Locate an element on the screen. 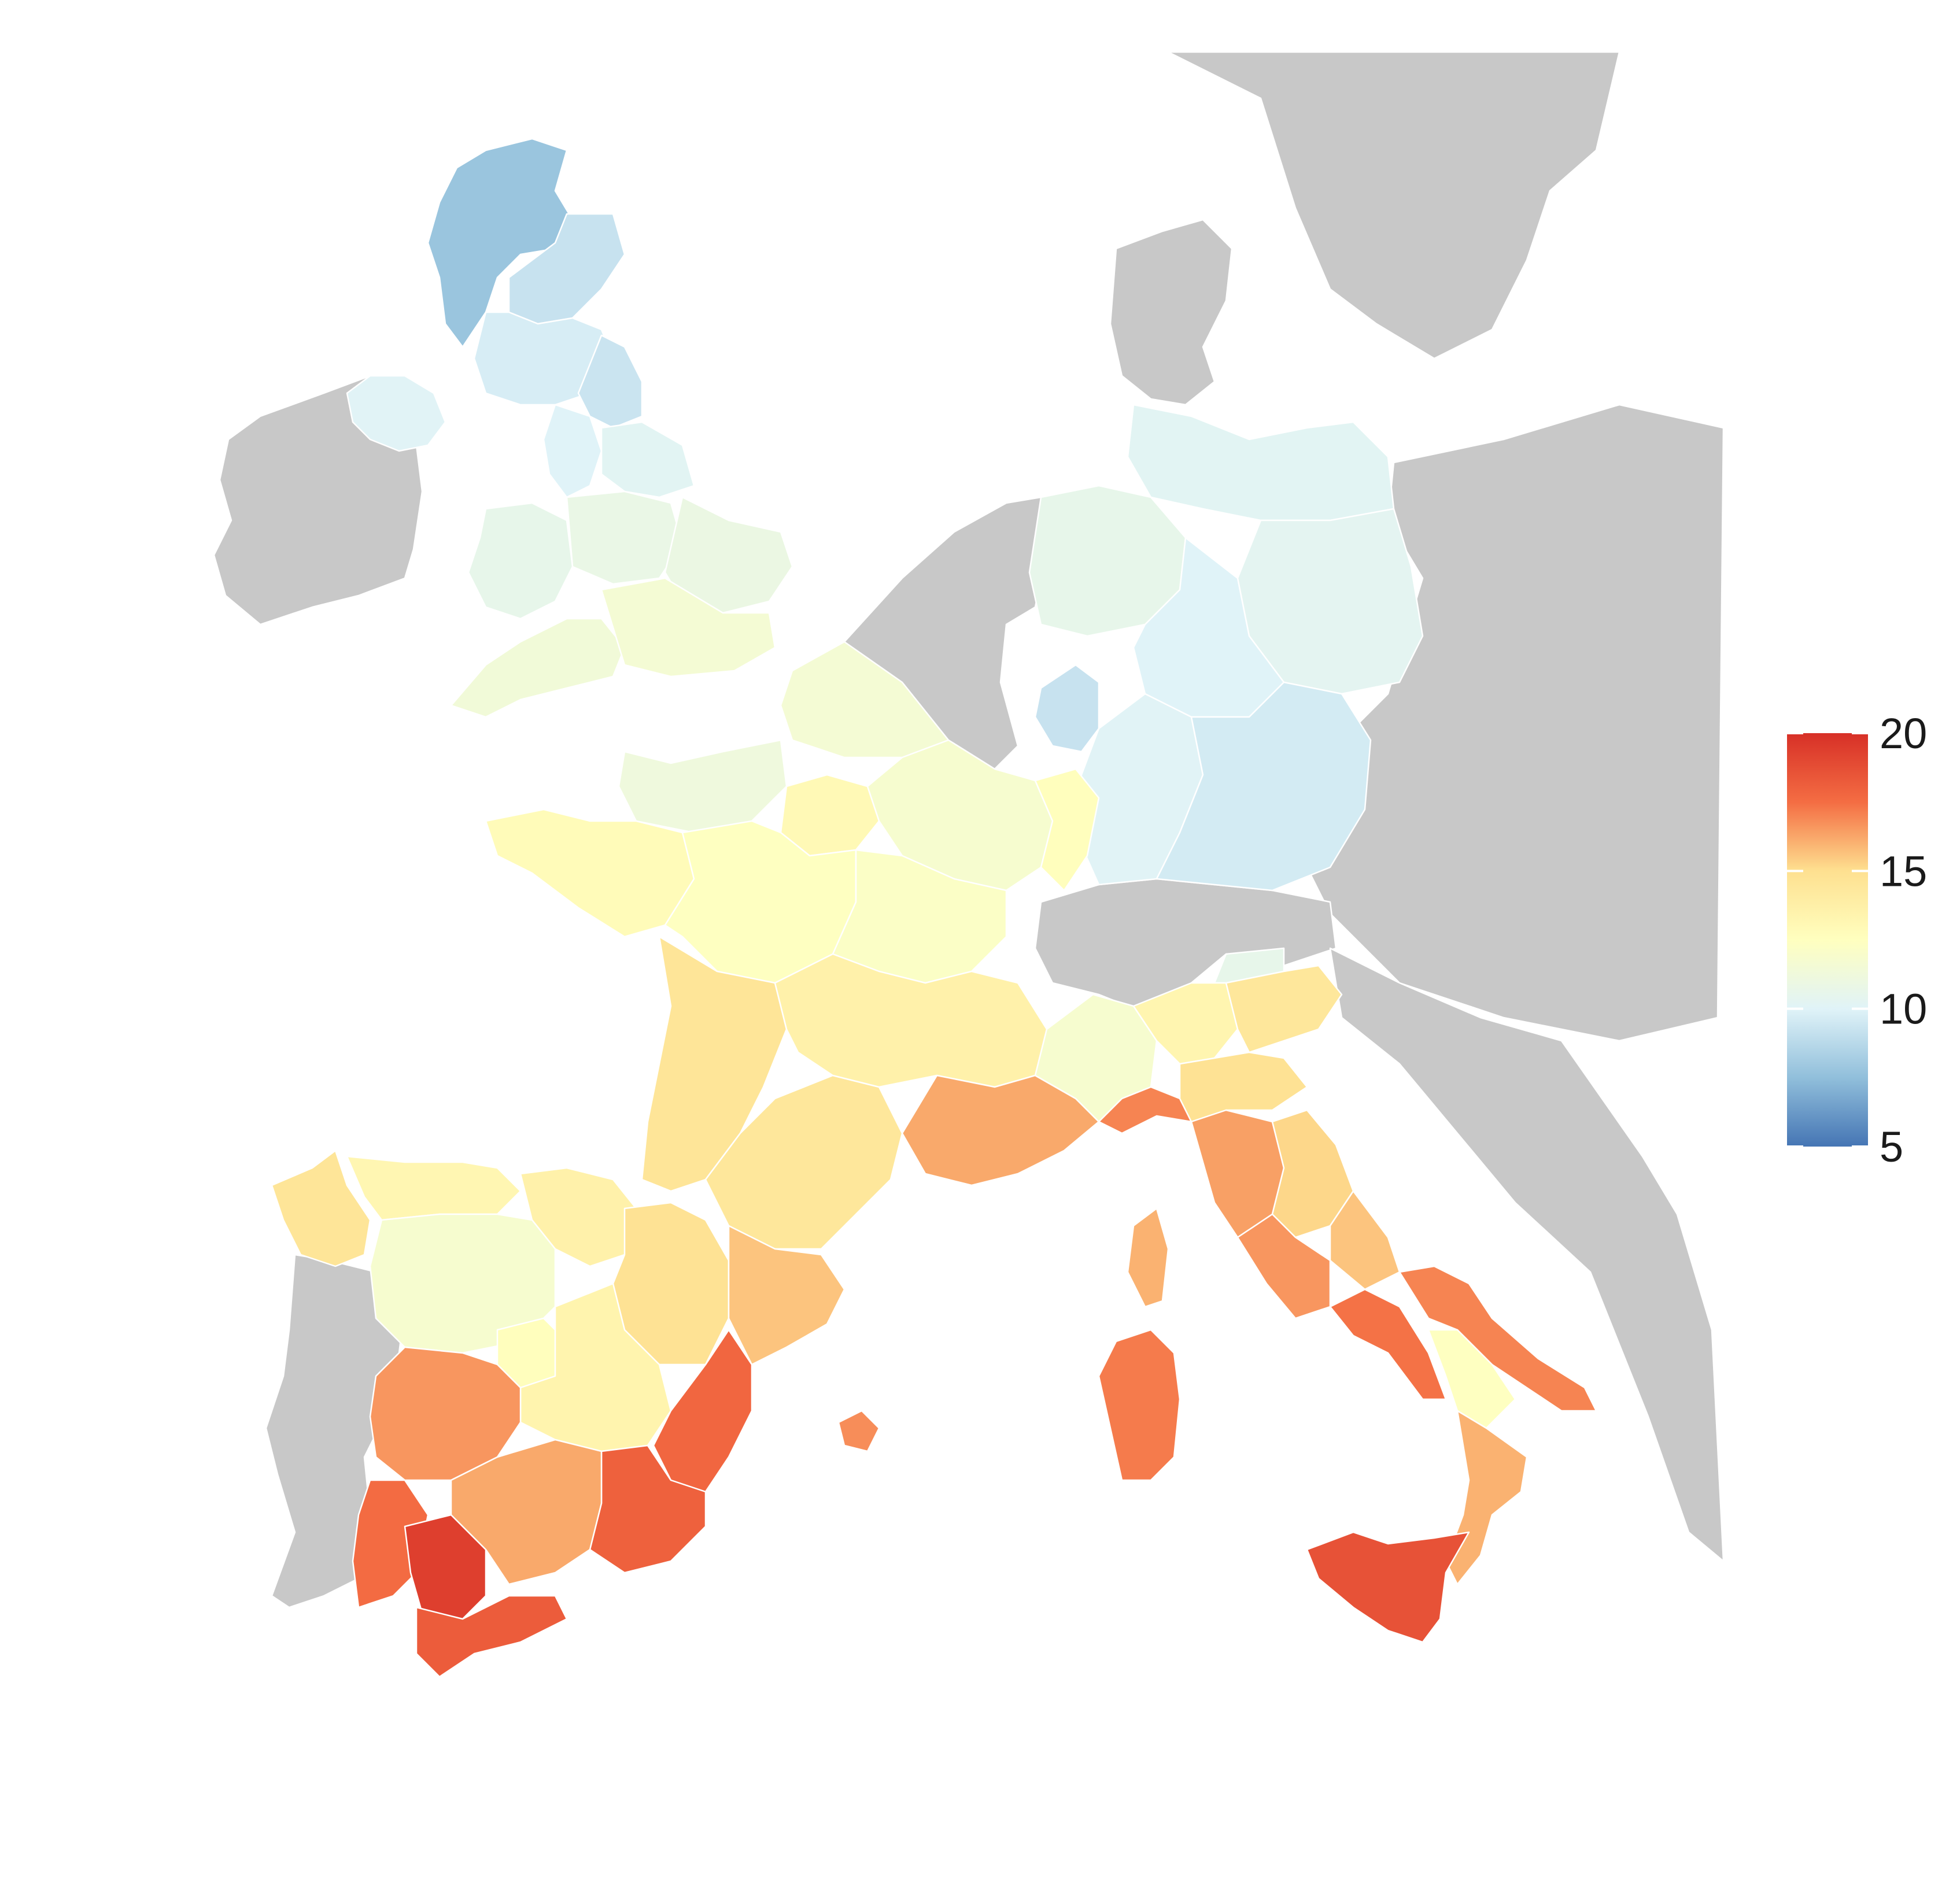 The height and width of the screenshot is (1904, 1953). bavaria is located at coordinates (1263, 786).